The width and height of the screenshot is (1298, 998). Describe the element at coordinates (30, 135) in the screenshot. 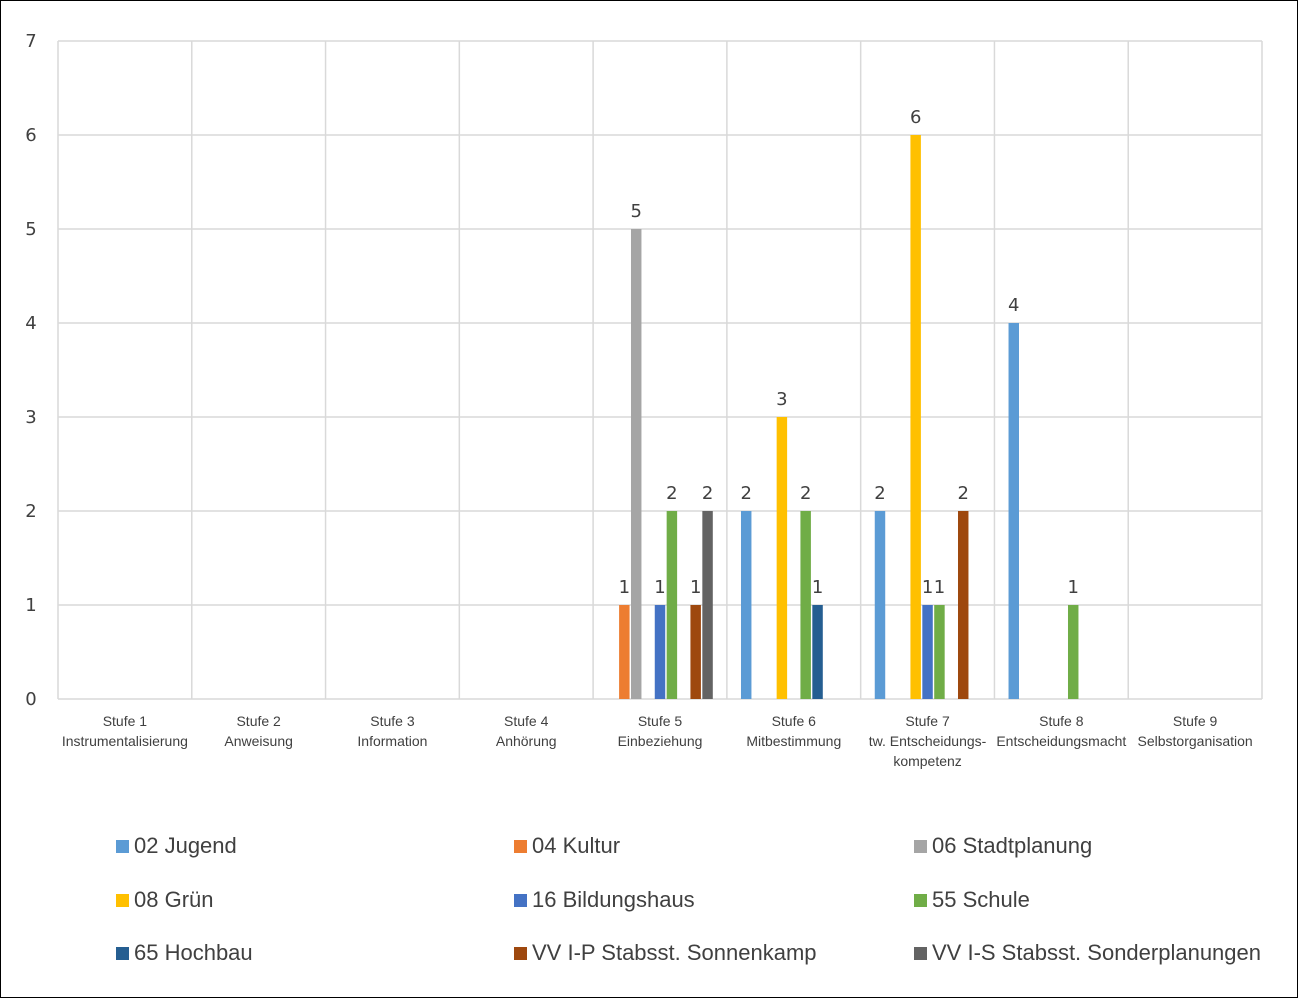

I see `y-tick-label: 6` at that location.